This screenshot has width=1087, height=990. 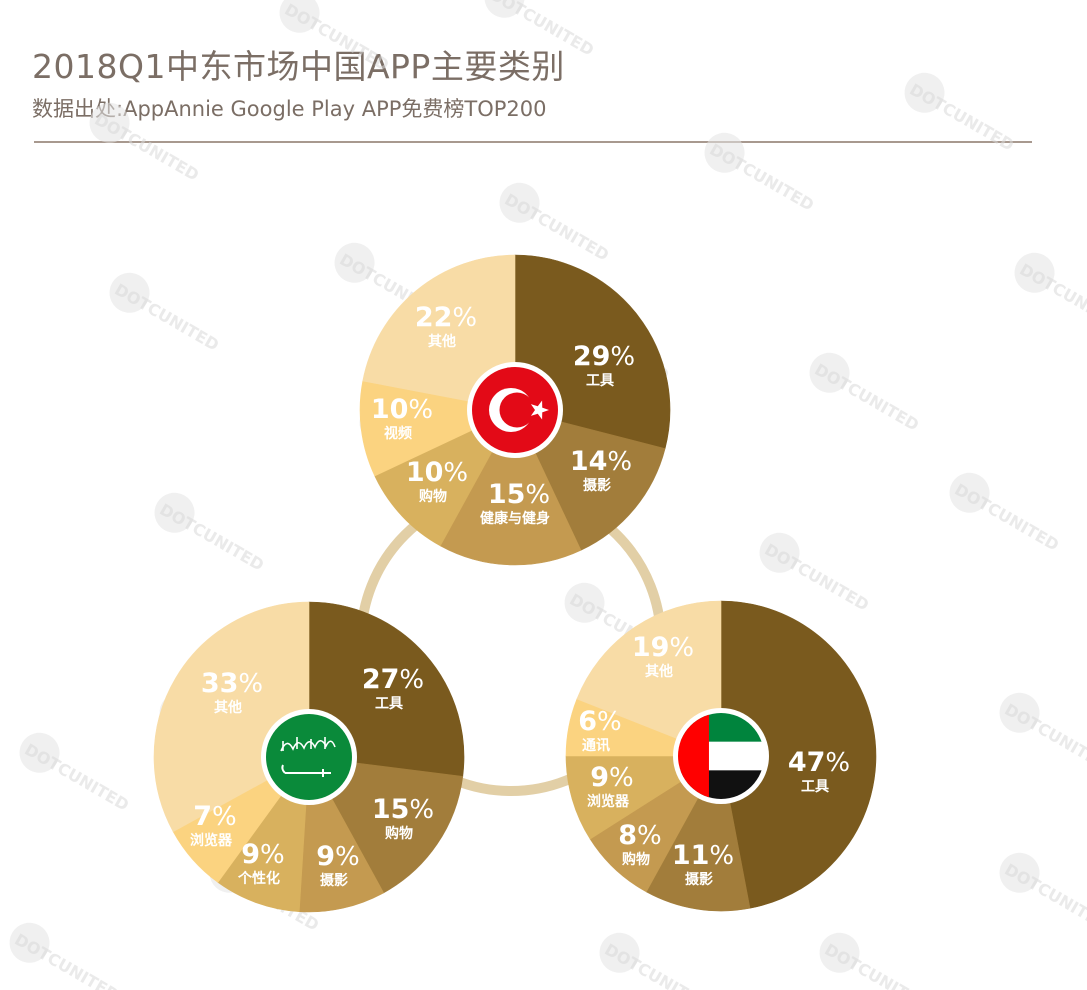 What do you see at coordinates (399, 833) in the screenshot?
I see `slice-category-label: 购物` at bounding box center [399, 833].